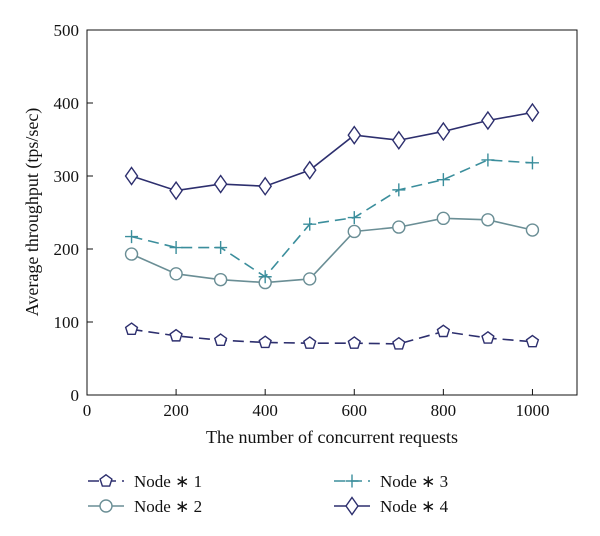 This screenshot has height=536, width=600. I want to click on y-tick-label: 200, so click(67, 249).